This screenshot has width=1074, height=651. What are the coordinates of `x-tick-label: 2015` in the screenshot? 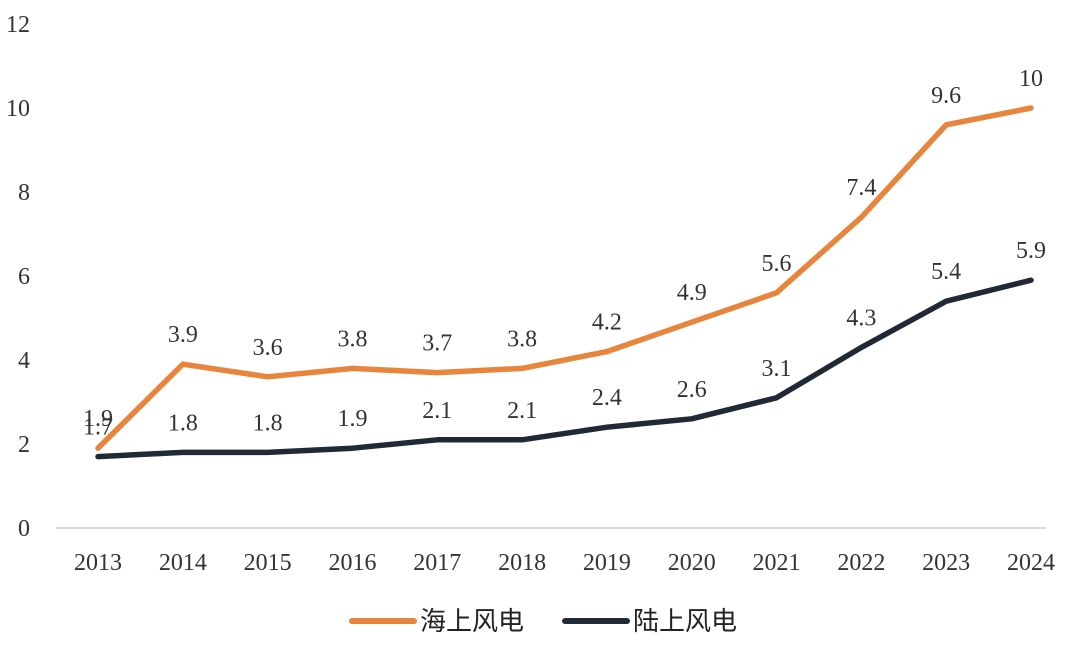 It's located at (268, 563).